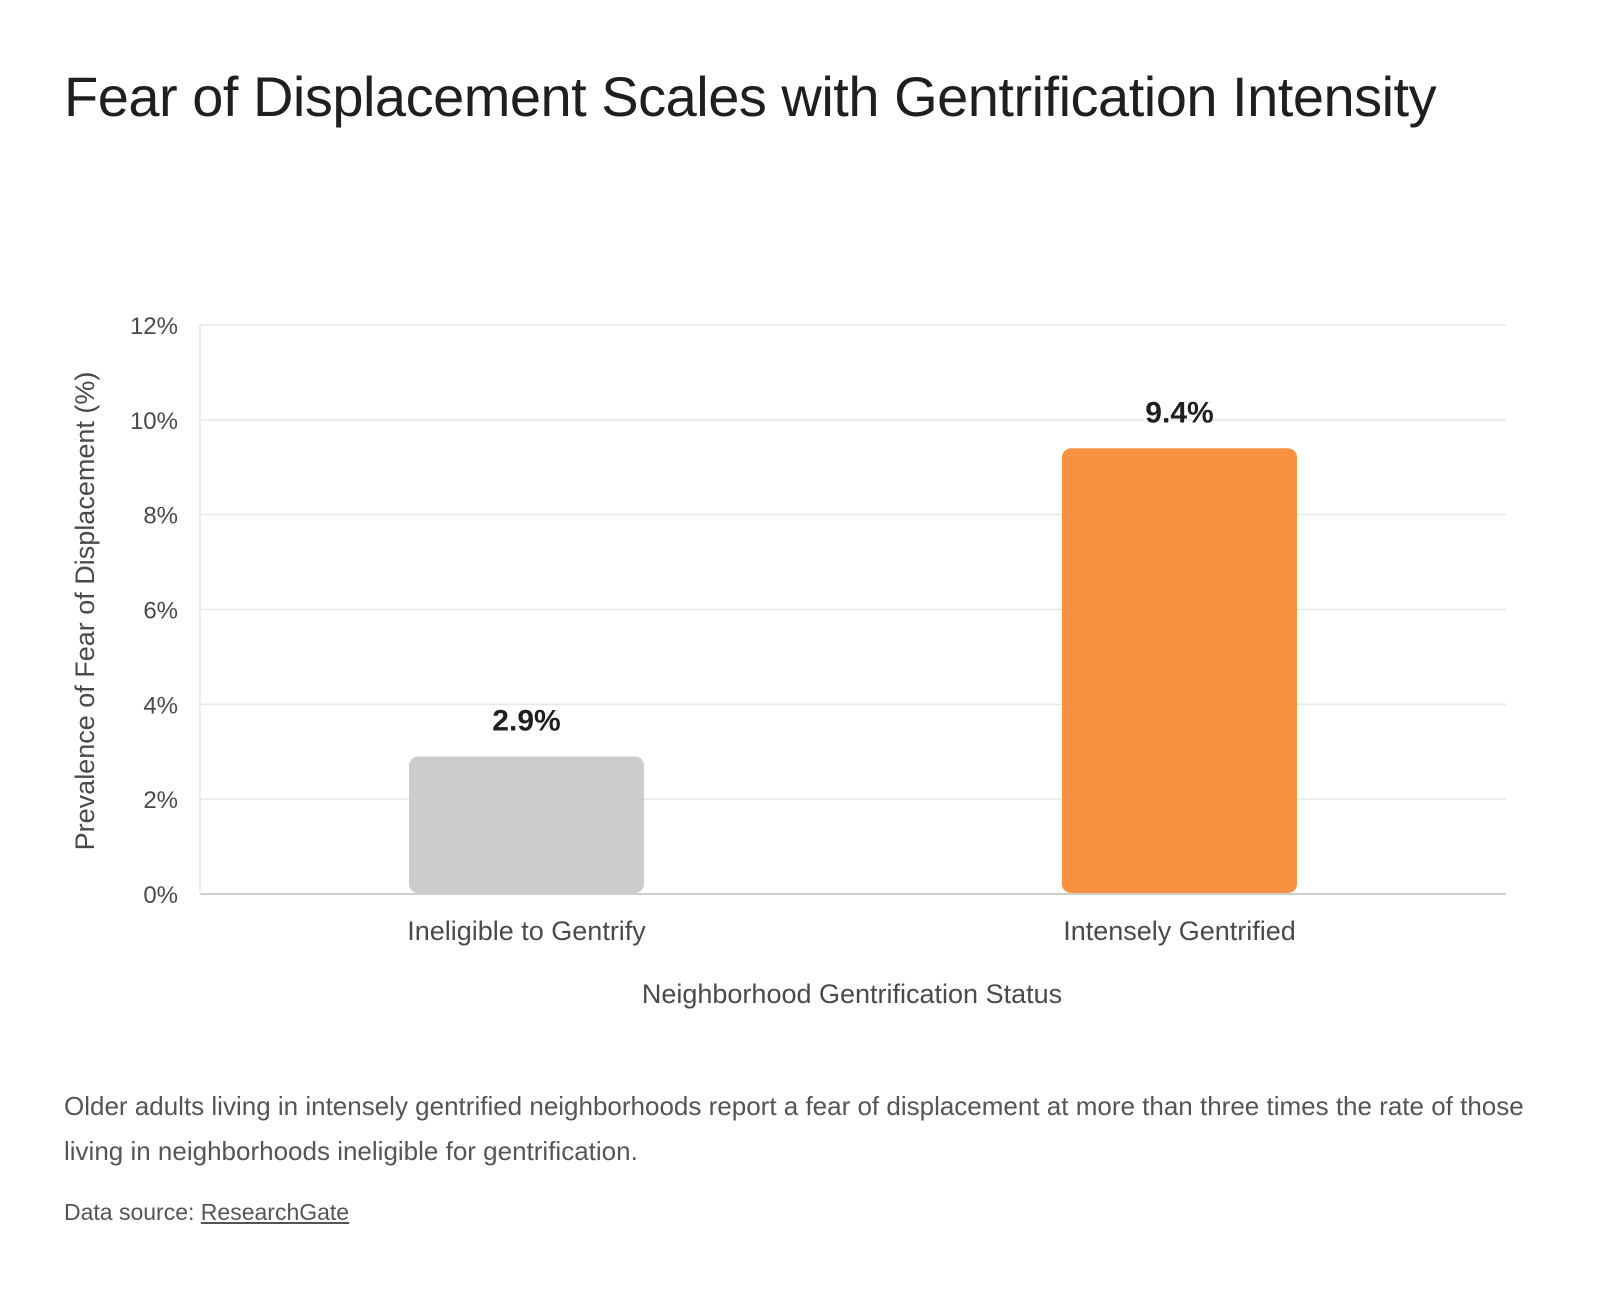  Describe the element at coordinates (160, 611) in the screenshot. I see `y-tick-label: 6%` at that location.